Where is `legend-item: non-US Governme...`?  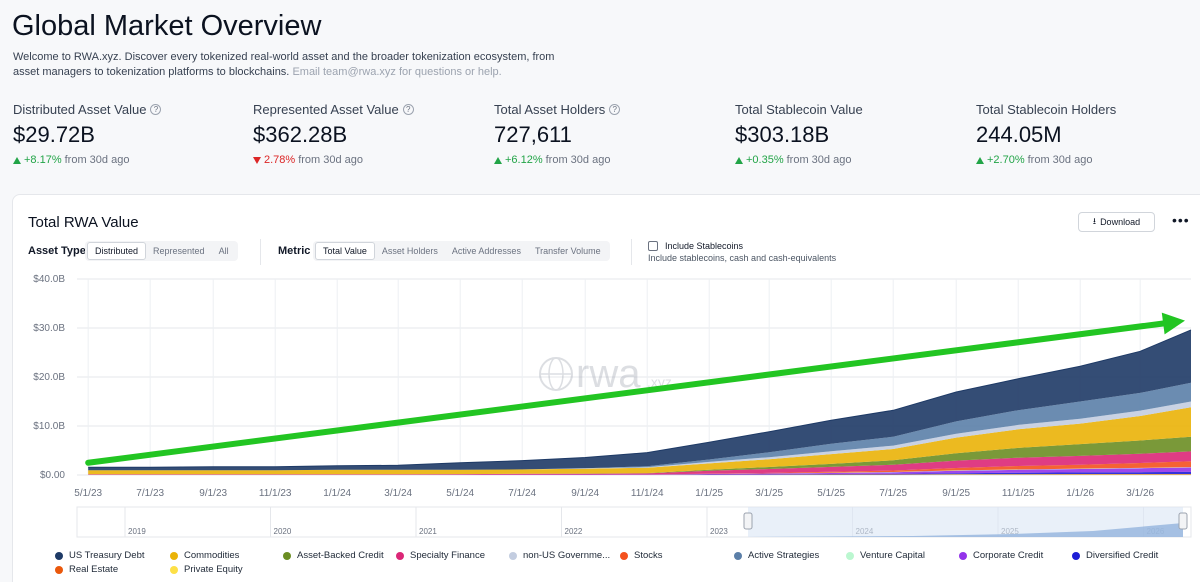 legend-item: non-US Governme... is located at coordinates (559, 555).